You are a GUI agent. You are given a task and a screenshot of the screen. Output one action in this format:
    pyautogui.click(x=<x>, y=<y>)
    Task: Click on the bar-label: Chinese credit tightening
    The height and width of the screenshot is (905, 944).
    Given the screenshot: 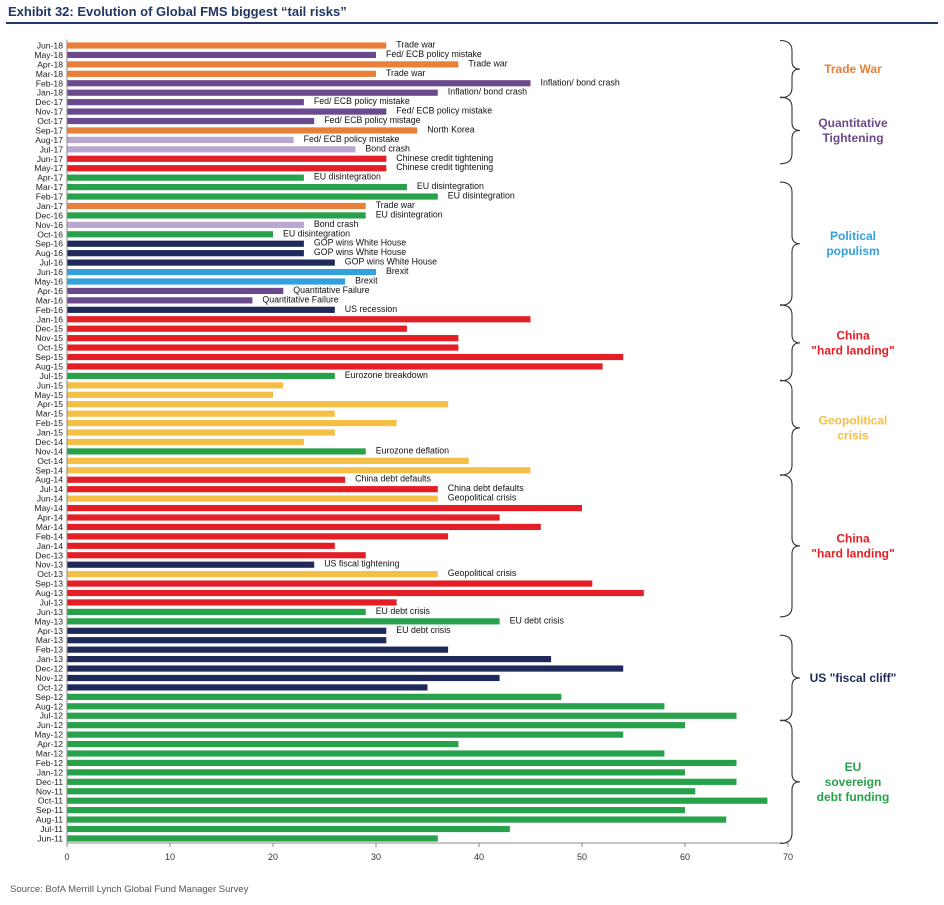 What is the action you would take?
    pyautogui.click(x=444, y=158)
    